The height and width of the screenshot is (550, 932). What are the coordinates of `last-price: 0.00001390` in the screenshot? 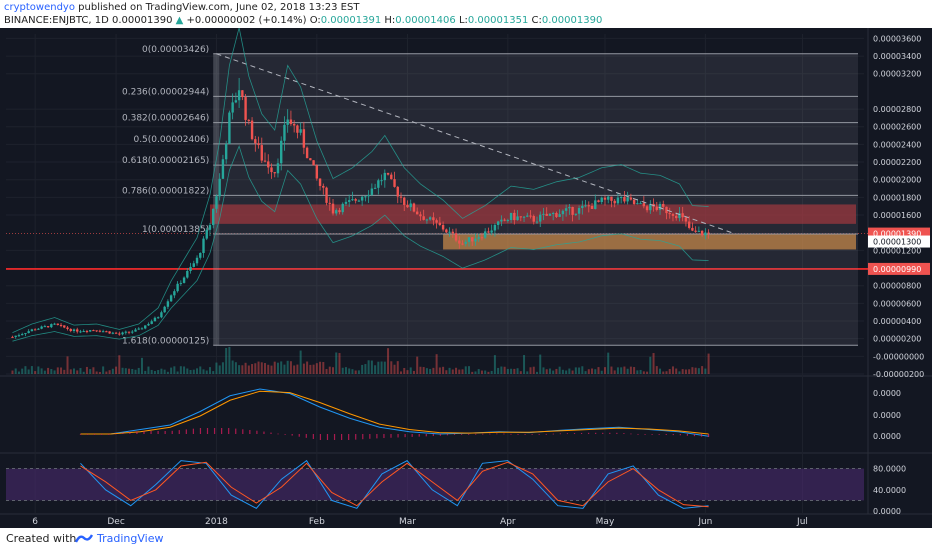 It's located at (142, 20).